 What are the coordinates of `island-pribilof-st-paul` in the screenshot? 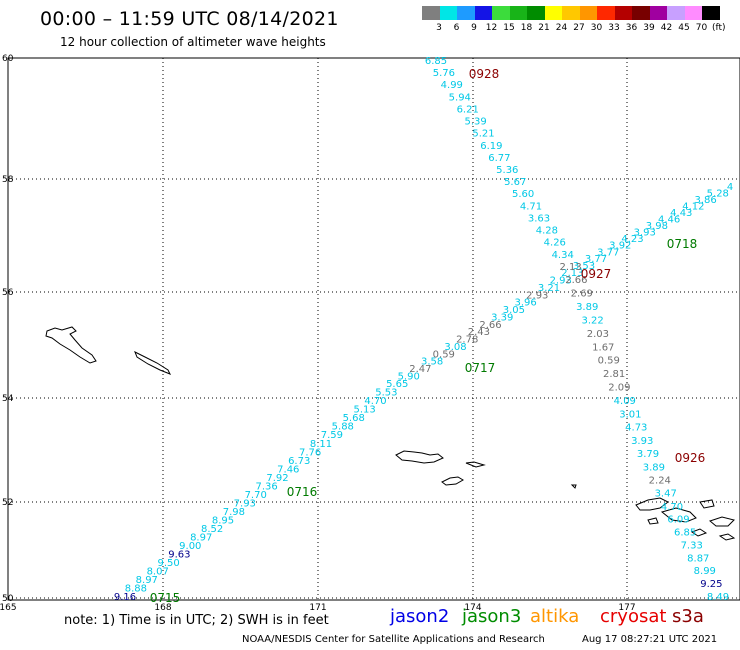 It's located at (419, 457).